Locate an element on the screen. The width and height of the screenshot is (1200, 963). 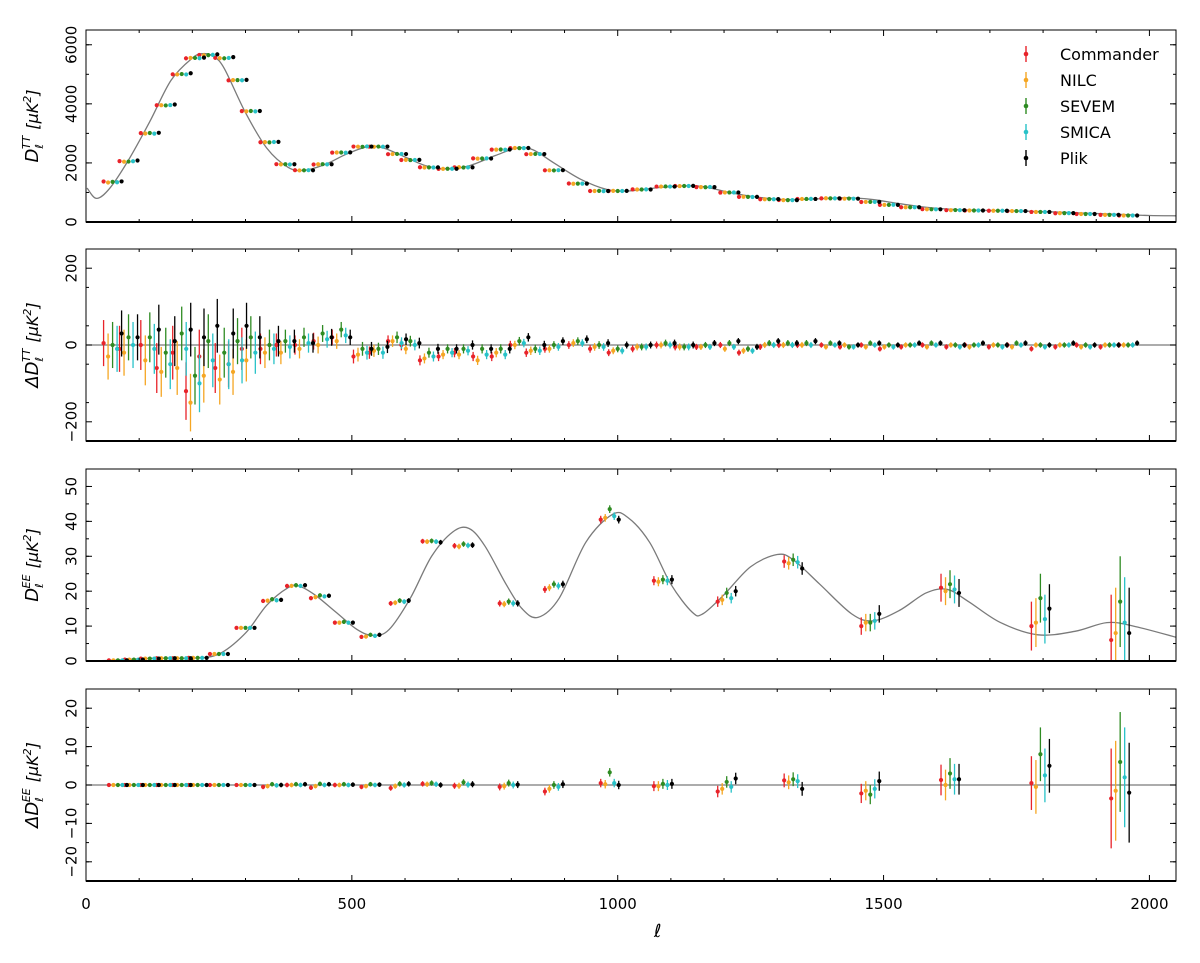
legend-label: Plik is located at coordinates (1074, 158).